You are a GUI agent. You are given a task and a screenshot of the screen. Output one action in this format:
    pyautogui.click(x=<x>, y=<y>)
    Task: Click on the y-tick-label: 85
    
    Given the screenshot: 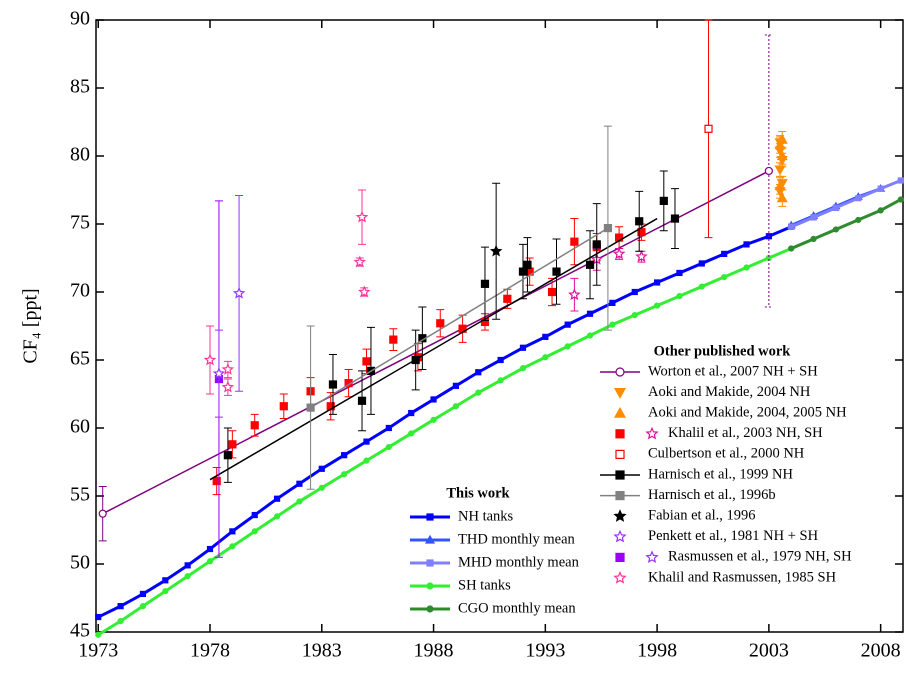 What is the action you would take?
    pyautogui.click(x=80, y=87)
    